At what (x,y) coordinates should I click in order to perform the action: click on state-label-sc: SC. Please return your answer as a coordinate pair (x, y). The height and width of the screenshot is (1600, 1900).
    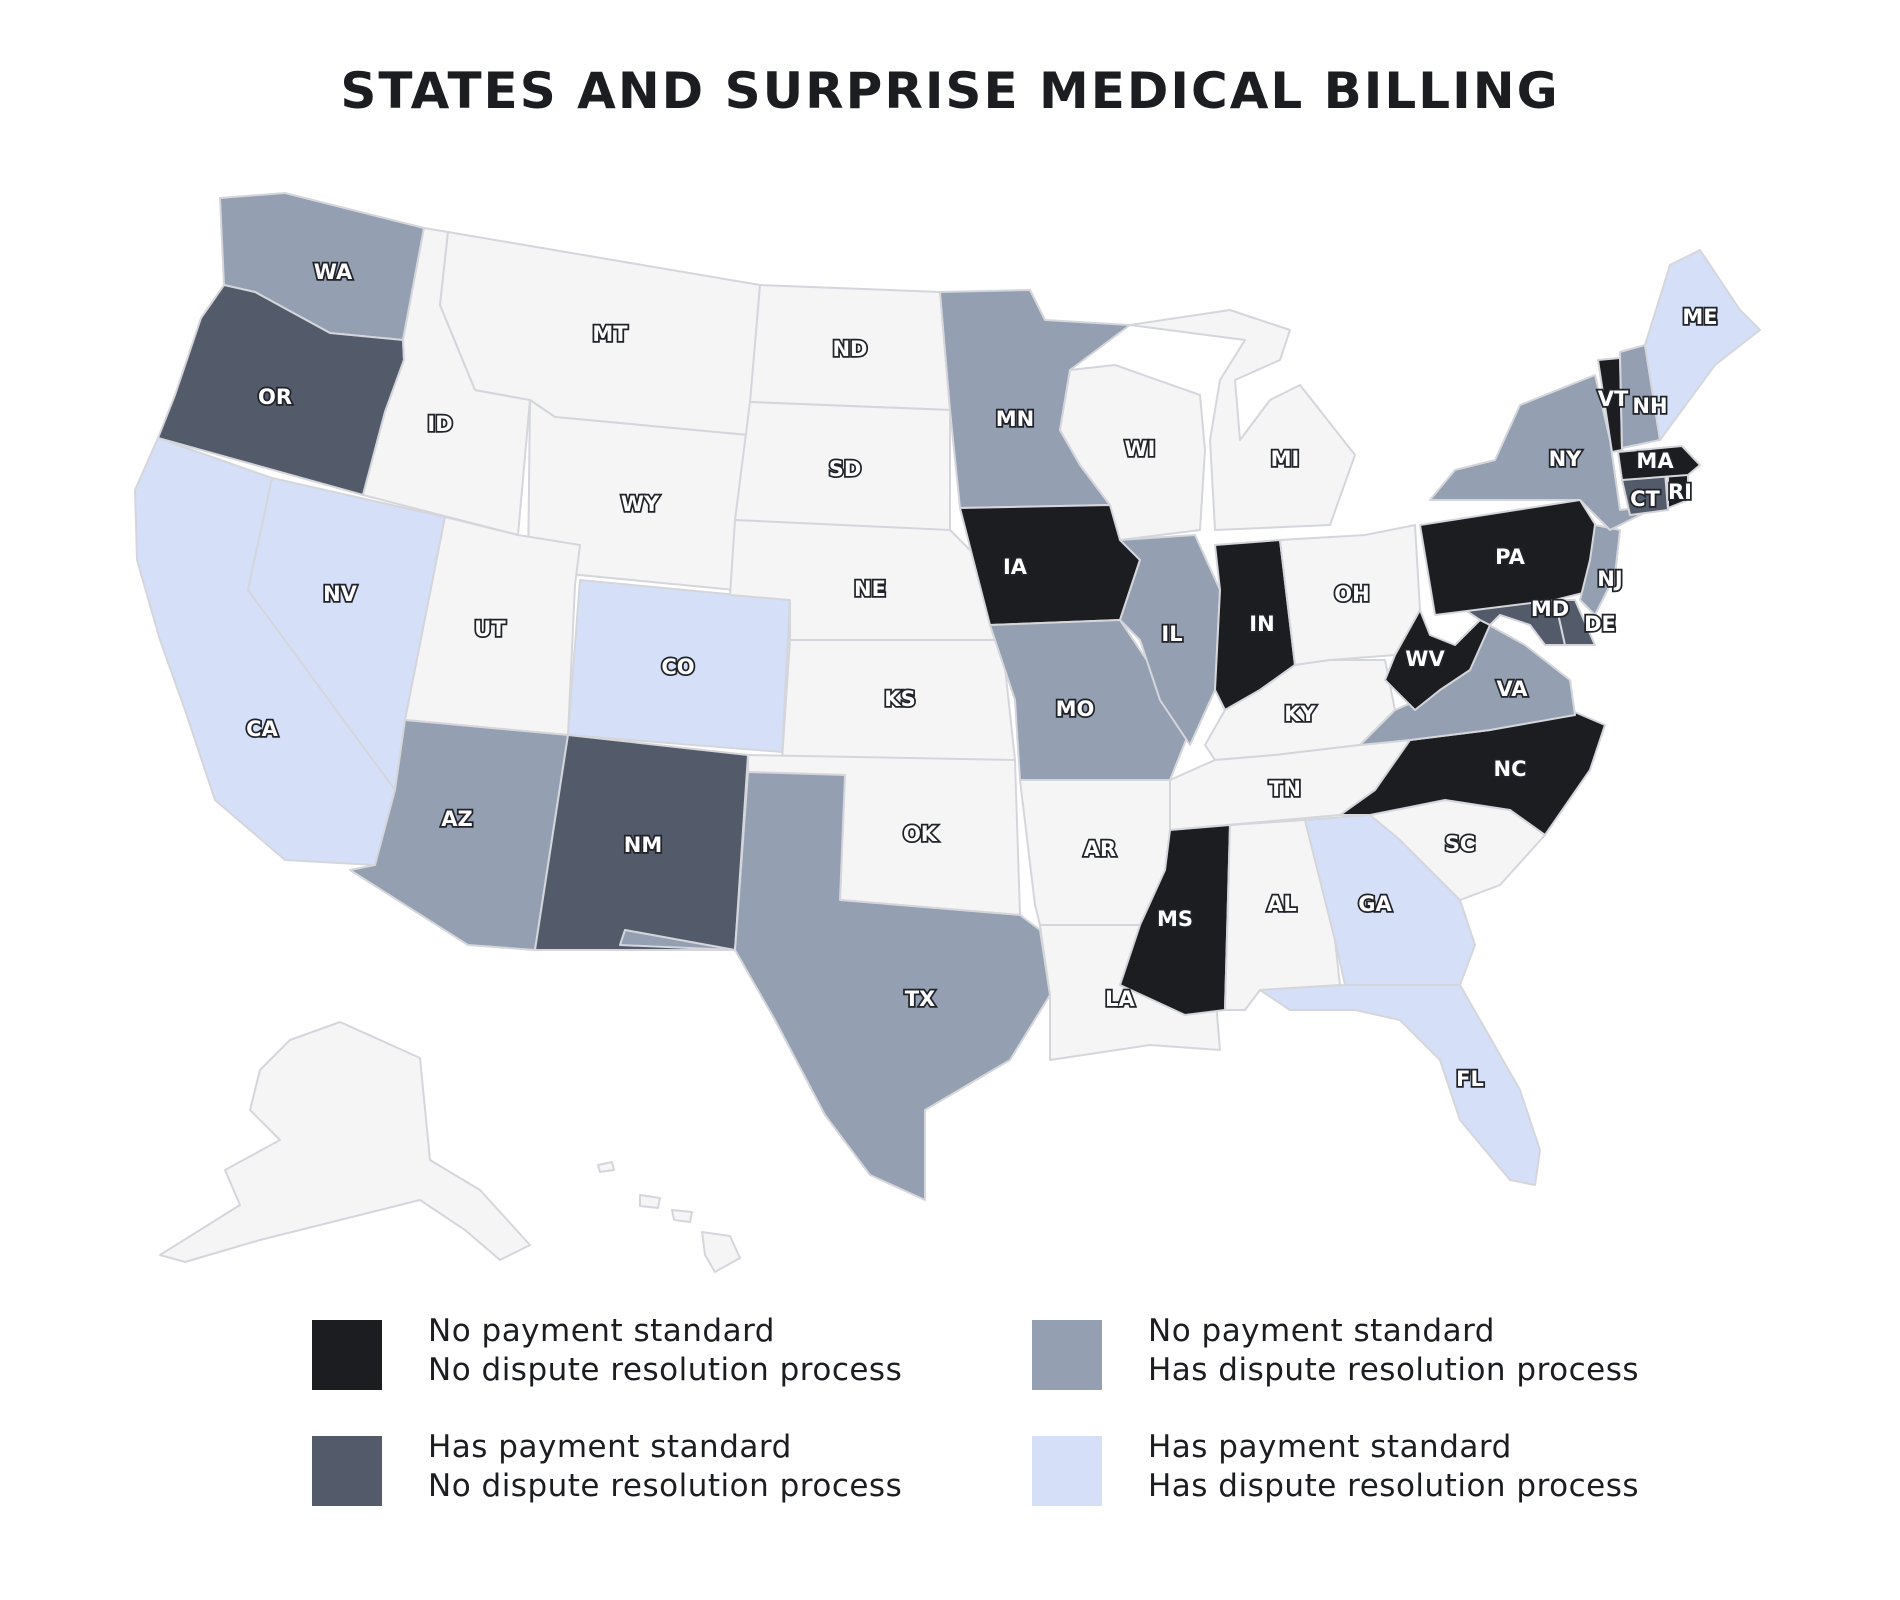
    Looking at the image, I should click on (1460, 844).